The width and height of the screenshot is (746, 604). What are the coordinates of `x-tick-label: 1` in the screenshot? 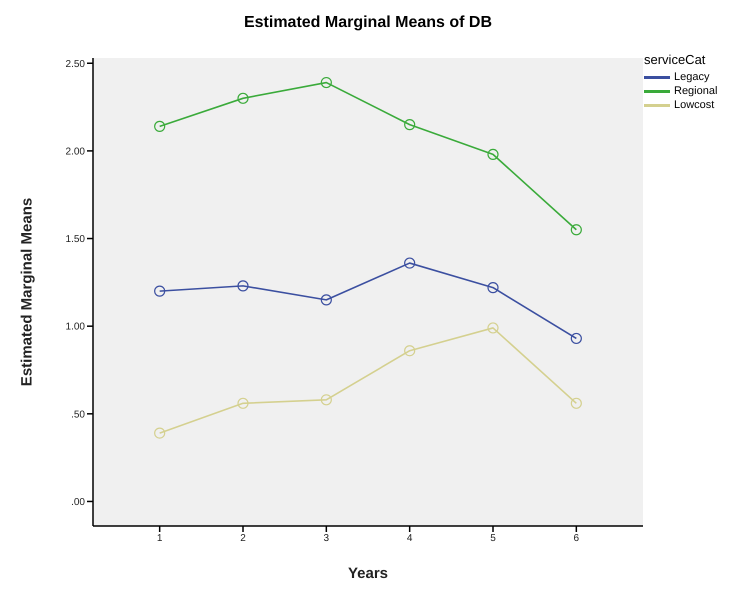 It's located at (159, 538).